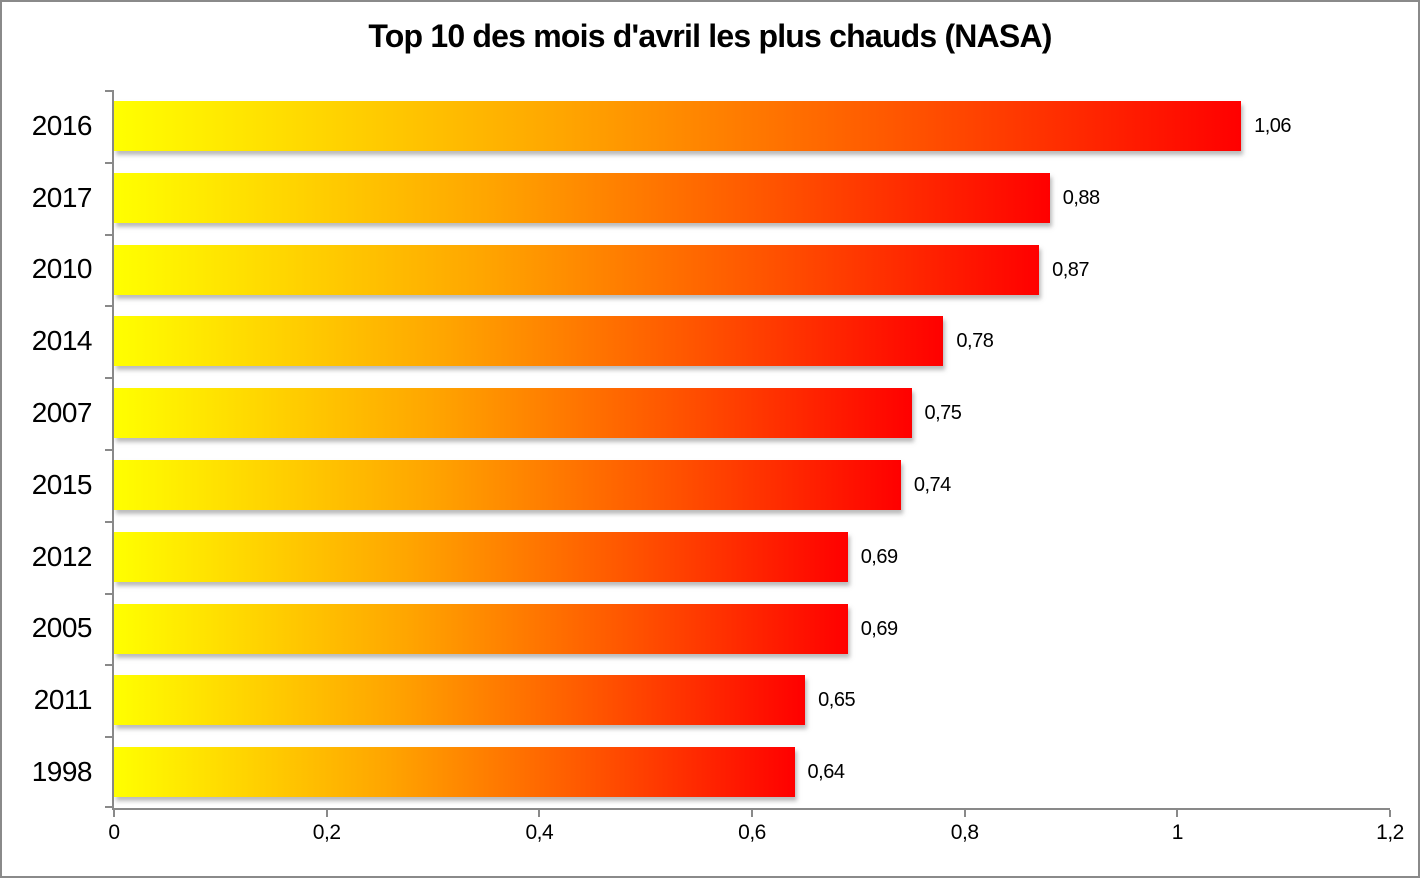 The image size is (1420, 878). What do you see at coordinates (62, 484) in the screenshot?
I see `y-axis-label-2015: 2015` at bounding box center [62, 484].